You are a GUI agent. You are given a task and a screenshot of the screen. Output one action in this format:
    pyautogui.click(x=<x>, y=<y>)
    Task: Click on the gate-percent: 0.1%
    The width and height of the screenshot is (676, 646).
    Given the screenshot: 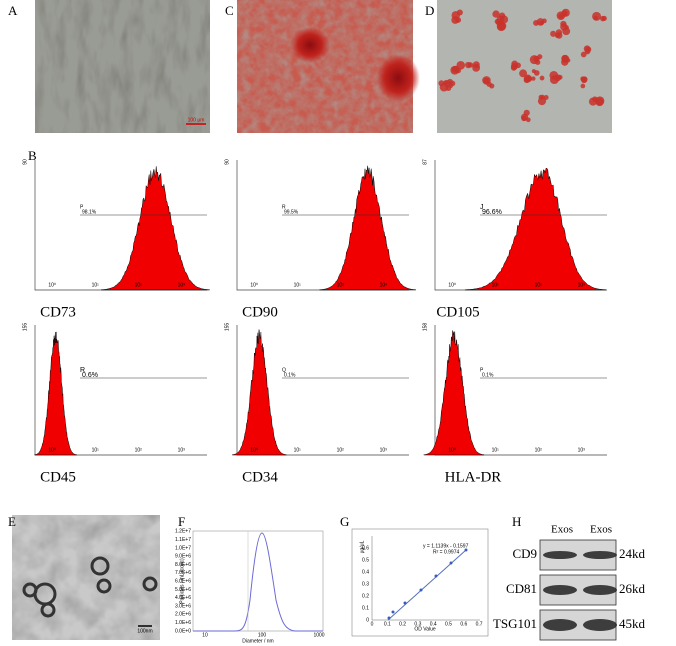 What is the action you would take?
    pyautogui.click(x=290, y=375)
    